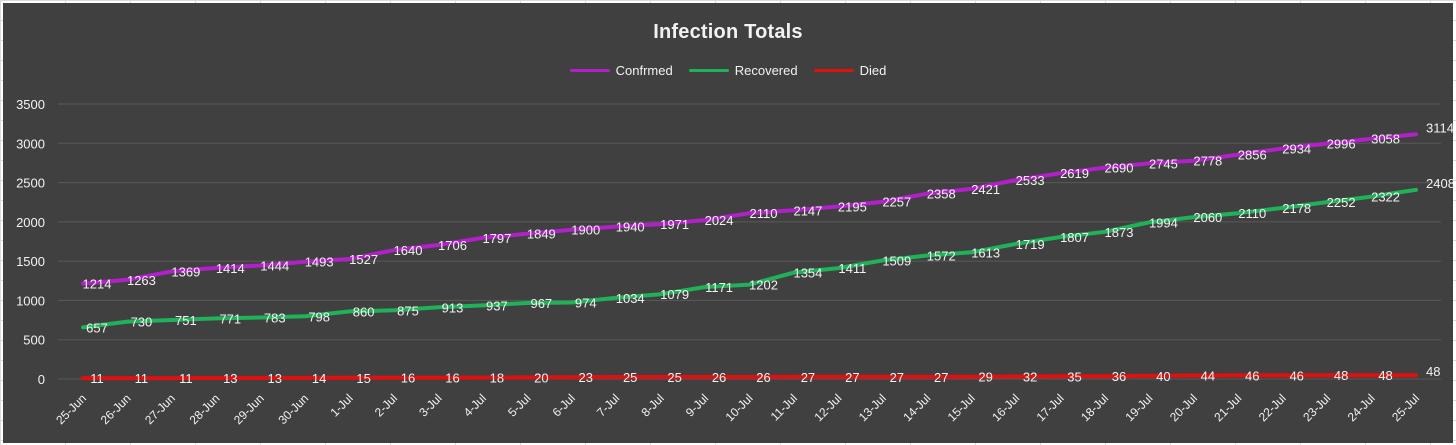 The image size is (1456, 445). What do you see at coordinates (833, 70) in the screenshot?
I see `legend-swatch-died` at bounding box center [833, 70].